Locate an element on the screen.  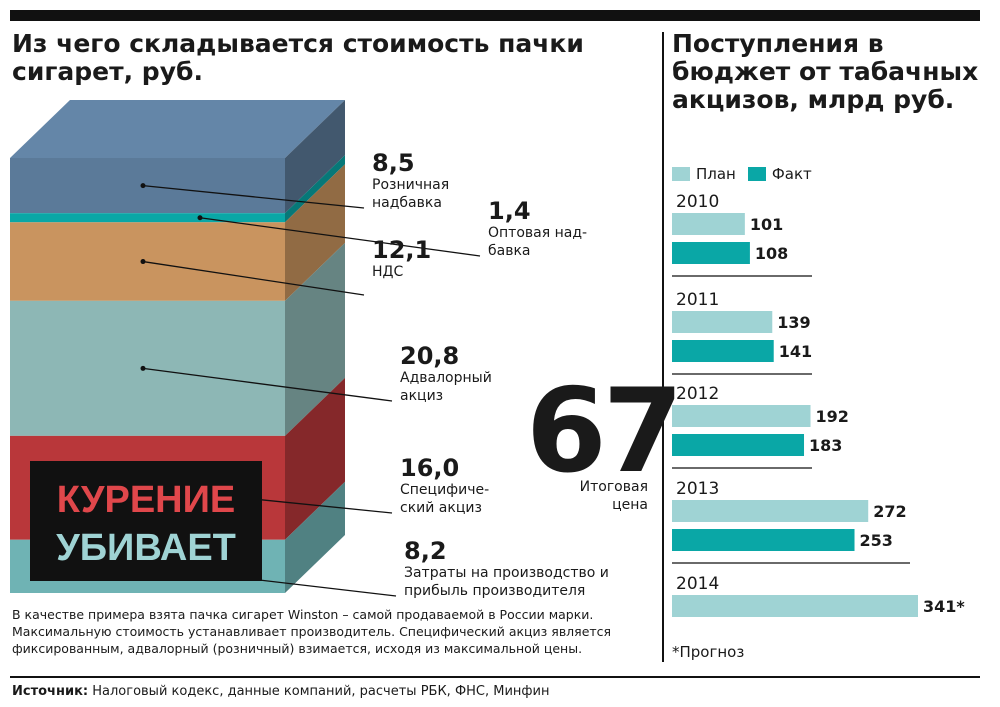
legend-swatch-plan is located at coordinates (681, 174).